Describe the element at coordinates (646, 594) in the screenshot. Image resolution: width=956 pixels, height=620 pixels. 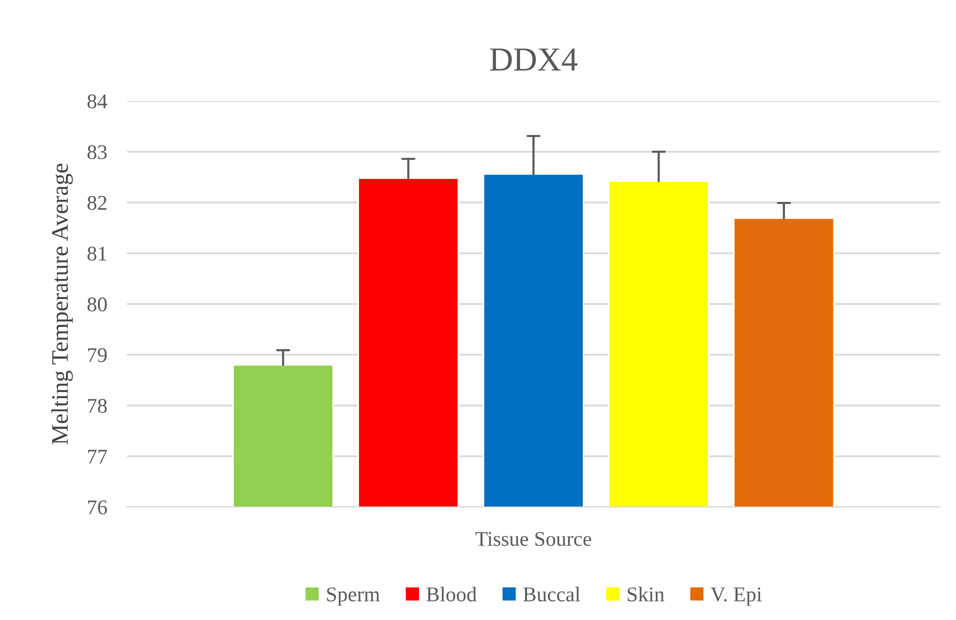
I see `legend-label: Skin` at that location.